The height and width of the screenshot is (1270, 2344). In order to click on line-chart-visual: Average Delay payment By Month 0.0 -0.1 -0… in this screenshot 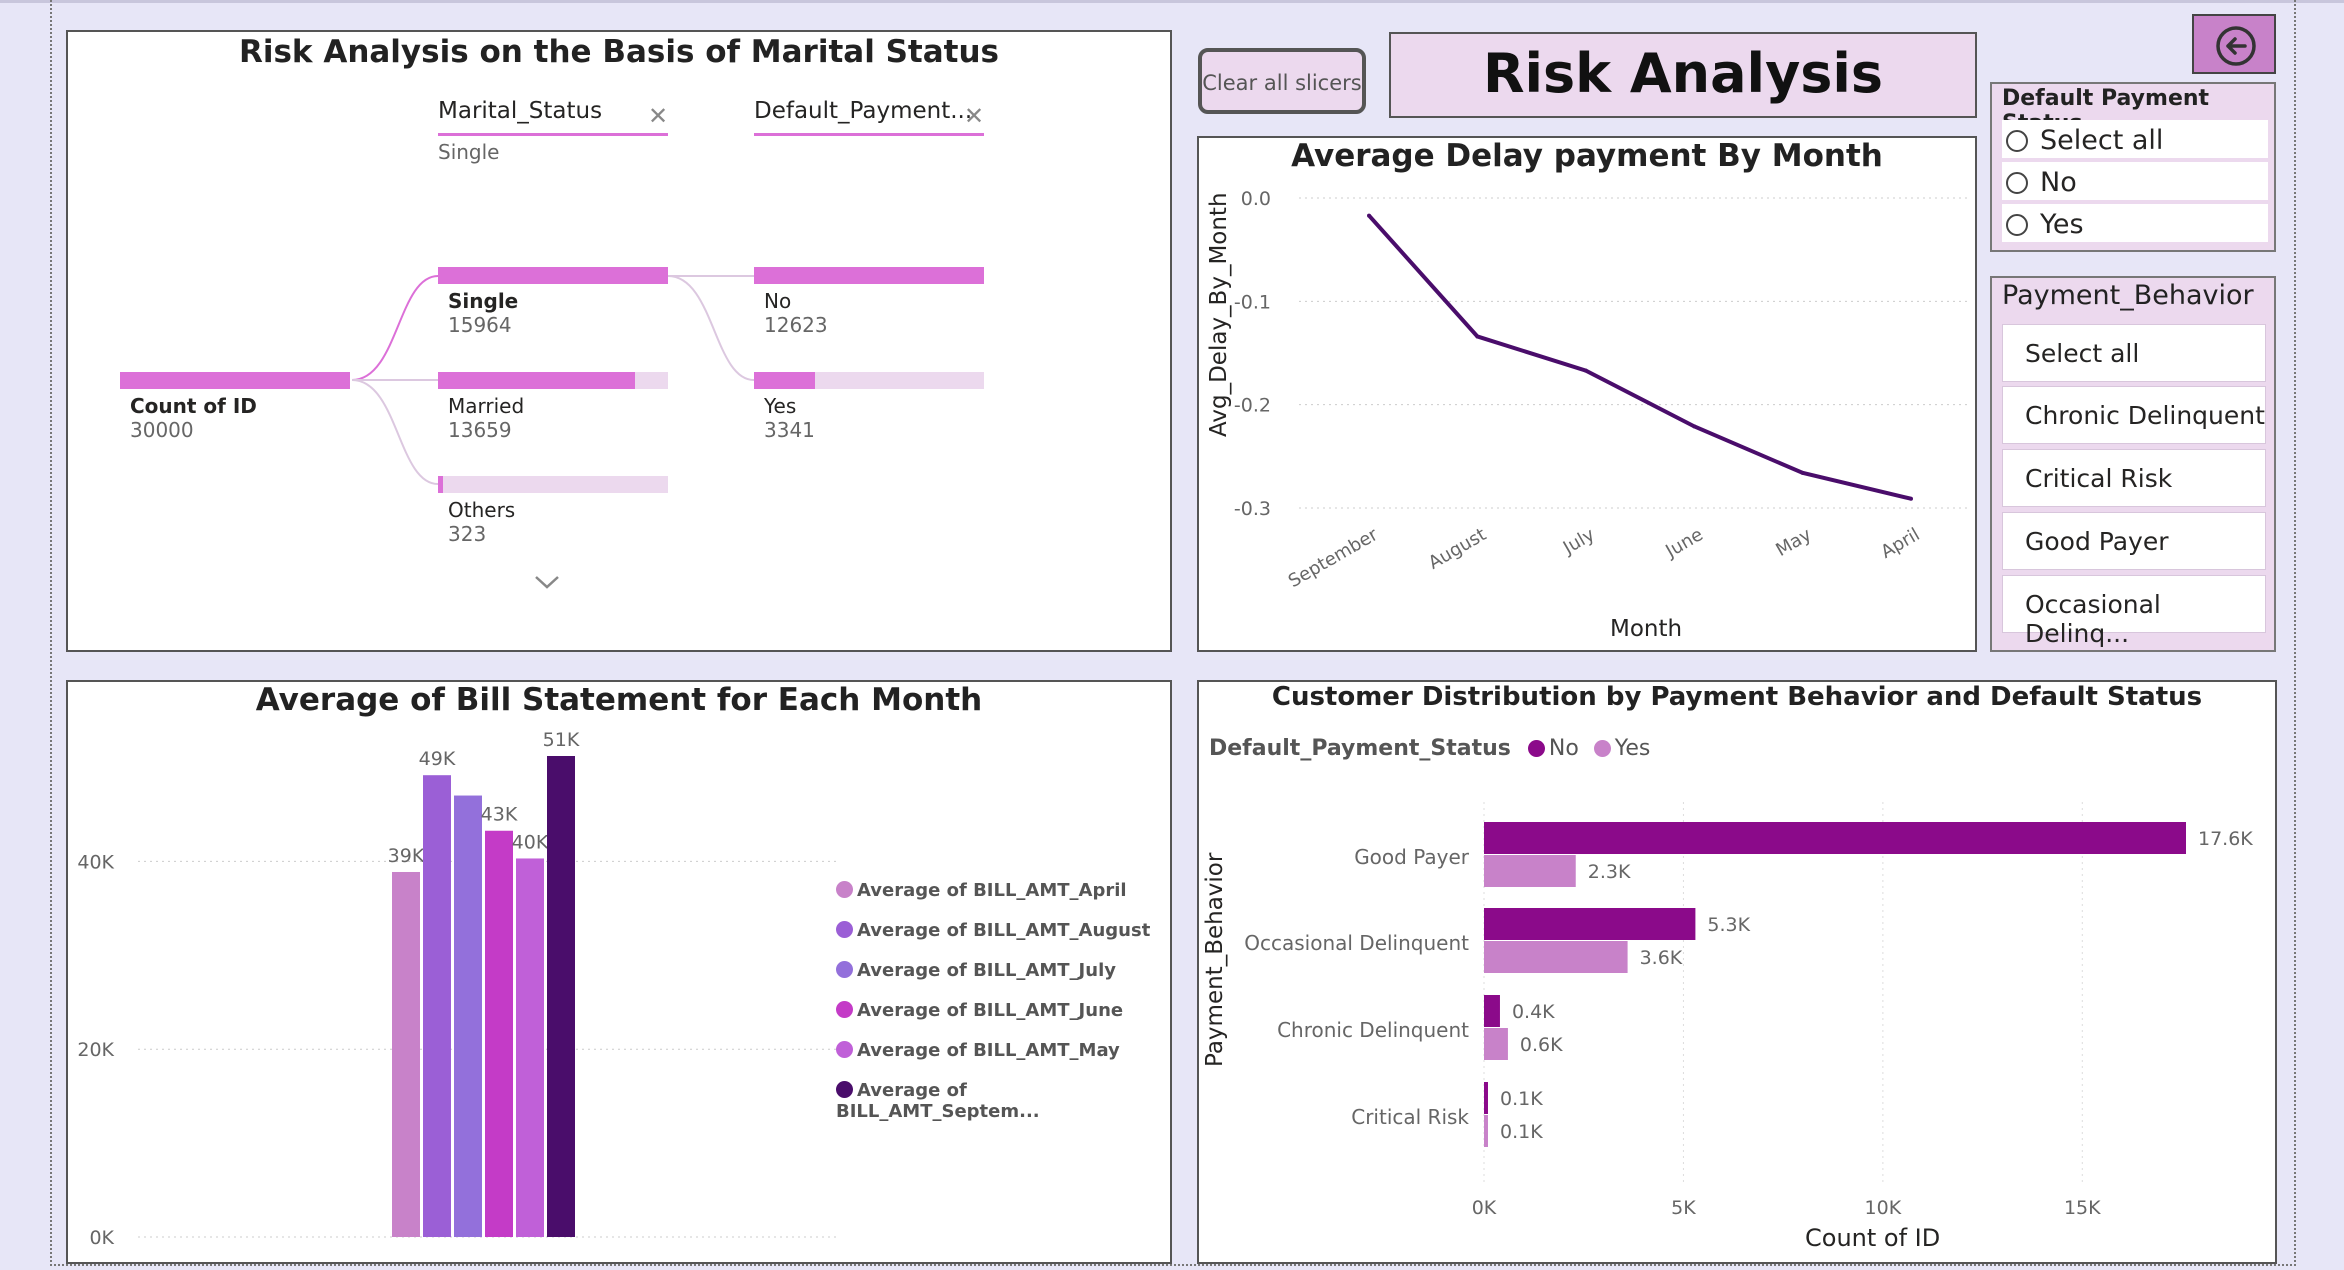, I will do `click(1587, 394)`.